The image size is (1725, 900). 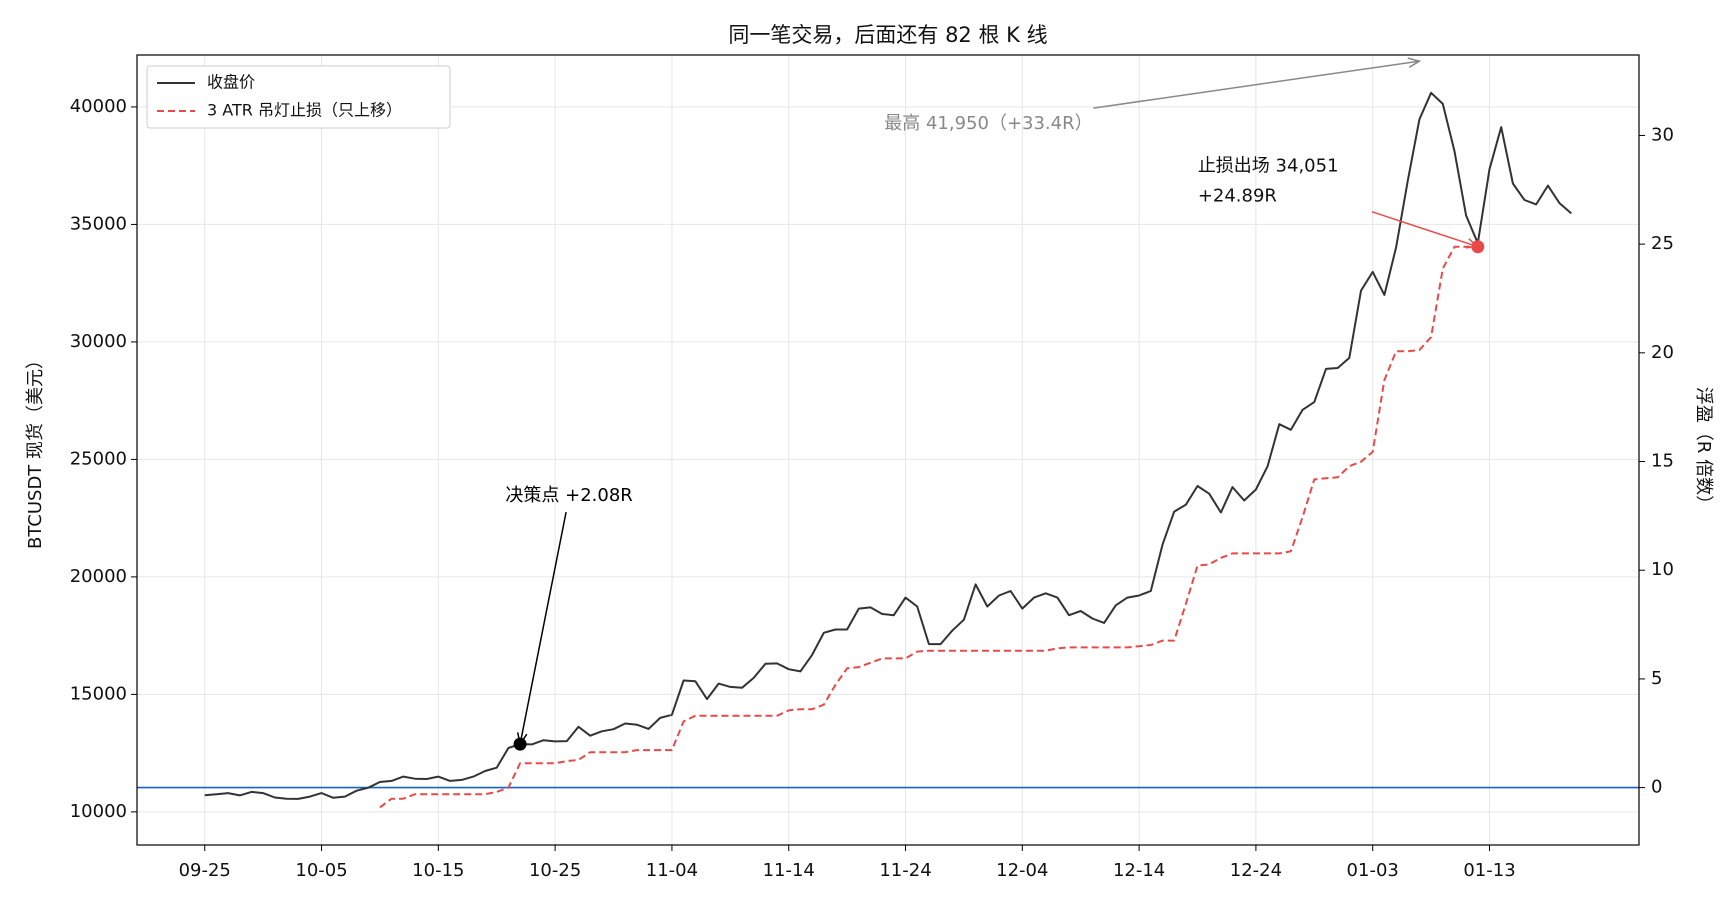 I want to click on x-tick-label: 11-24, so click(x=905, y=870).